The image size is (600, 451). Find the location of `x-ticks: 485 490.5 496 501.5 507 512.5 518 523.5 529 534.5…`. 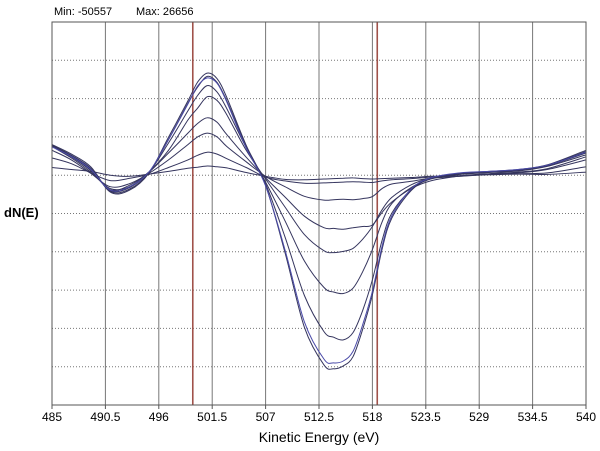

x-ticks: 485 490.5 496 501.5 507 512.5 518 523.5 529 534.5… is located at coordinates (319, 414).